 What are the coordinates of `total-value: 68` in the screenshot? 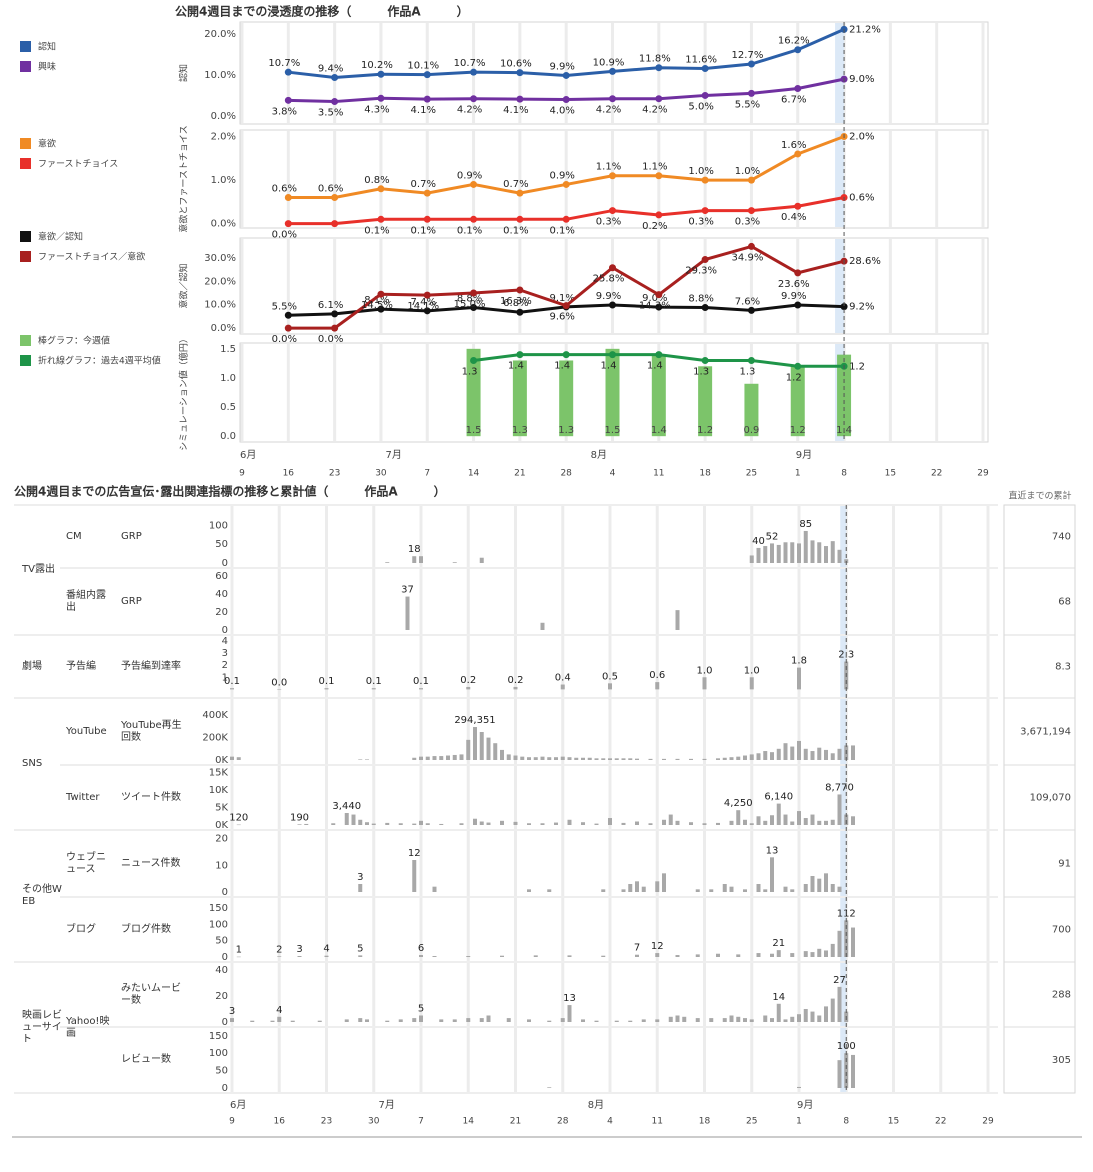 It's located at (1064, 602).